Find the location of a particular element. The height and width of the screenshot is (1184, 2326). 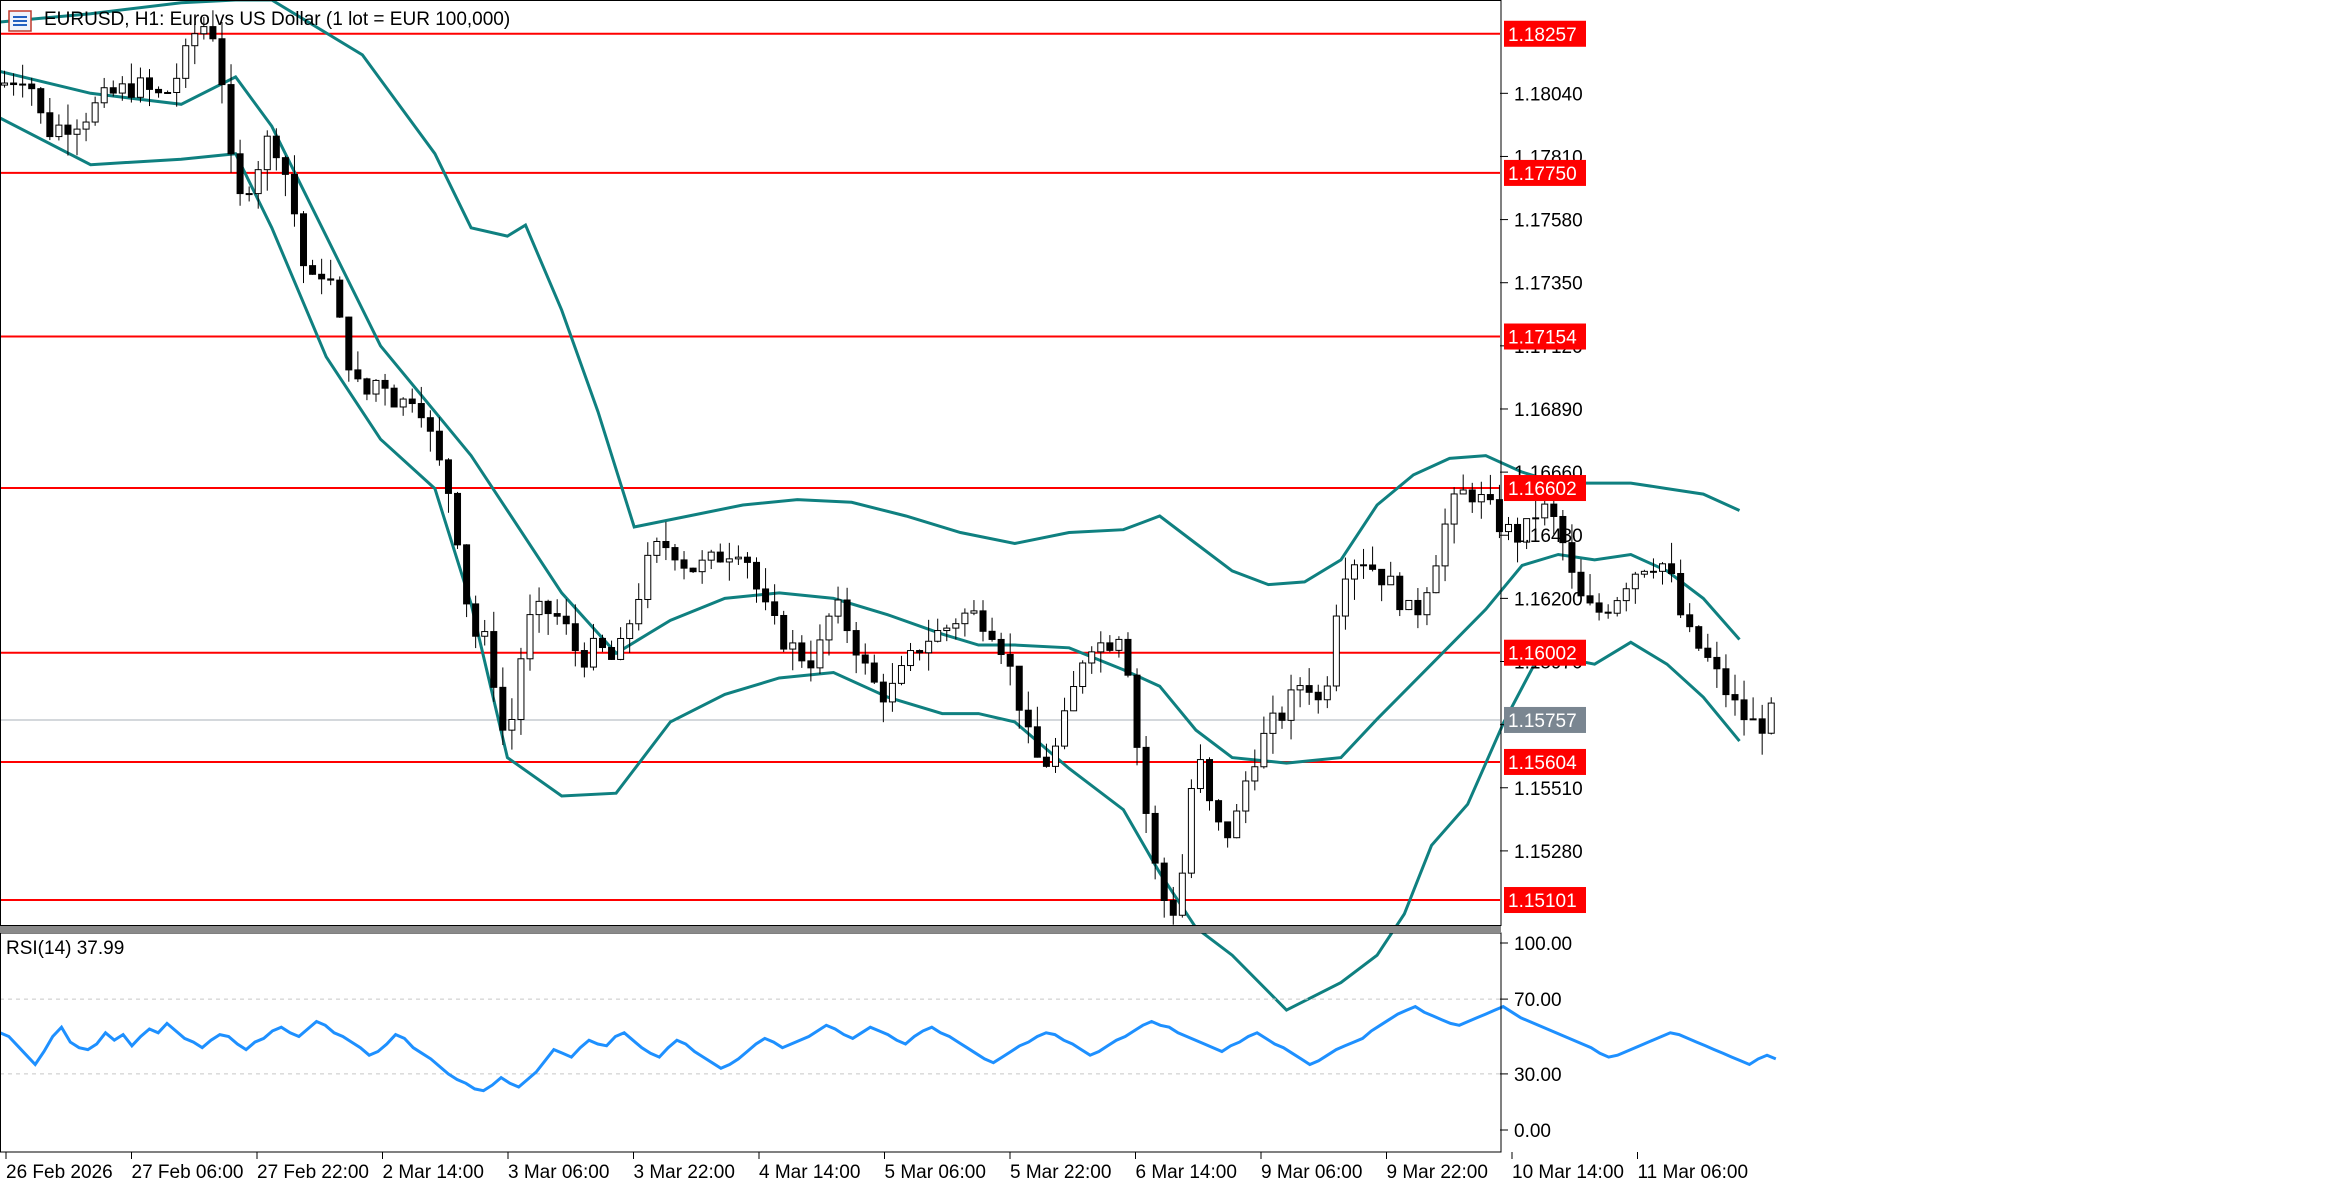

rsi-tick-label: 30.00 is located at coordinates (1538, 1075).